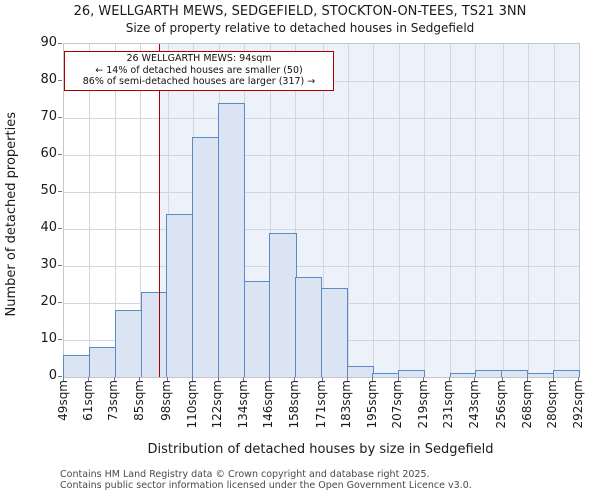  I want to click on y-tick-label: 30, so click(48, 264).